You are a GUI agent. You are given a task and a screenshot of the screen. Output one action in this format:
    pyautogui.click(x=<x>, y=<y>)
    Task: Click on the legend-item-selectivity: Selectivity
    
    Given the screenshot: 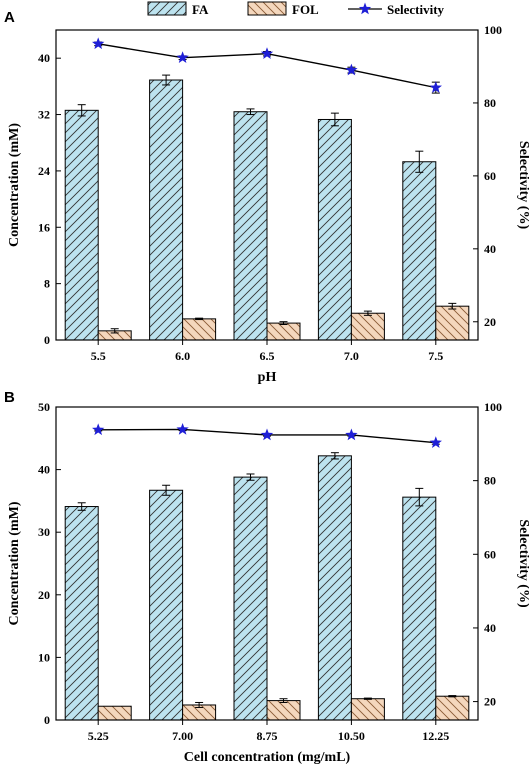 What is the action you would take?
    pyautogui.click(x=396, y=9)
    